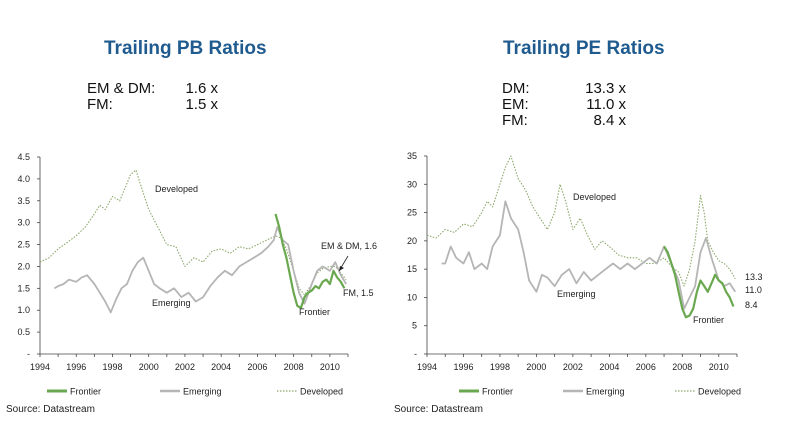 The width and height of the screenshot is (807, 443). What do you see at coordinates (321, 392) in the screenshot?
I see `pb-legend-label-developed: Developed` at bounding box center [321, 392].